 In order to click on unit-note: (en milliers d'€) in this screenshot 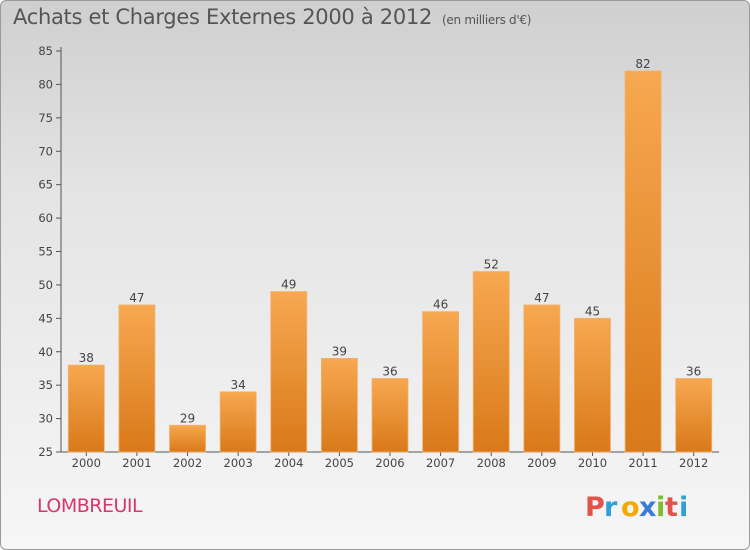, I will do `click(487, 20)`.